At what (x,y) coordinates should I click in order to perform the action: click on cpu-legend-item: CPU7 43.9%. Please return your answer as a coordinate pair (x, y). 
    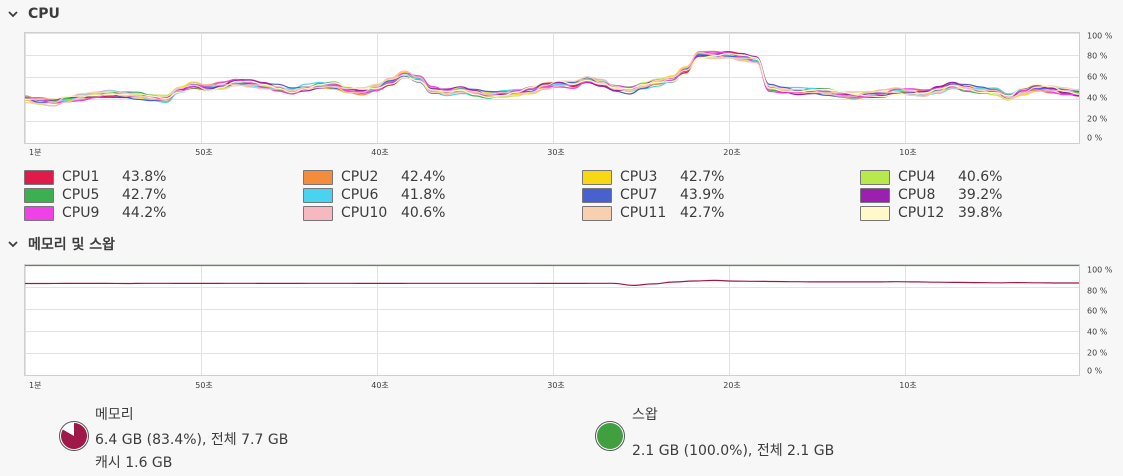
    Looking at the image, I should click on (692, 195).